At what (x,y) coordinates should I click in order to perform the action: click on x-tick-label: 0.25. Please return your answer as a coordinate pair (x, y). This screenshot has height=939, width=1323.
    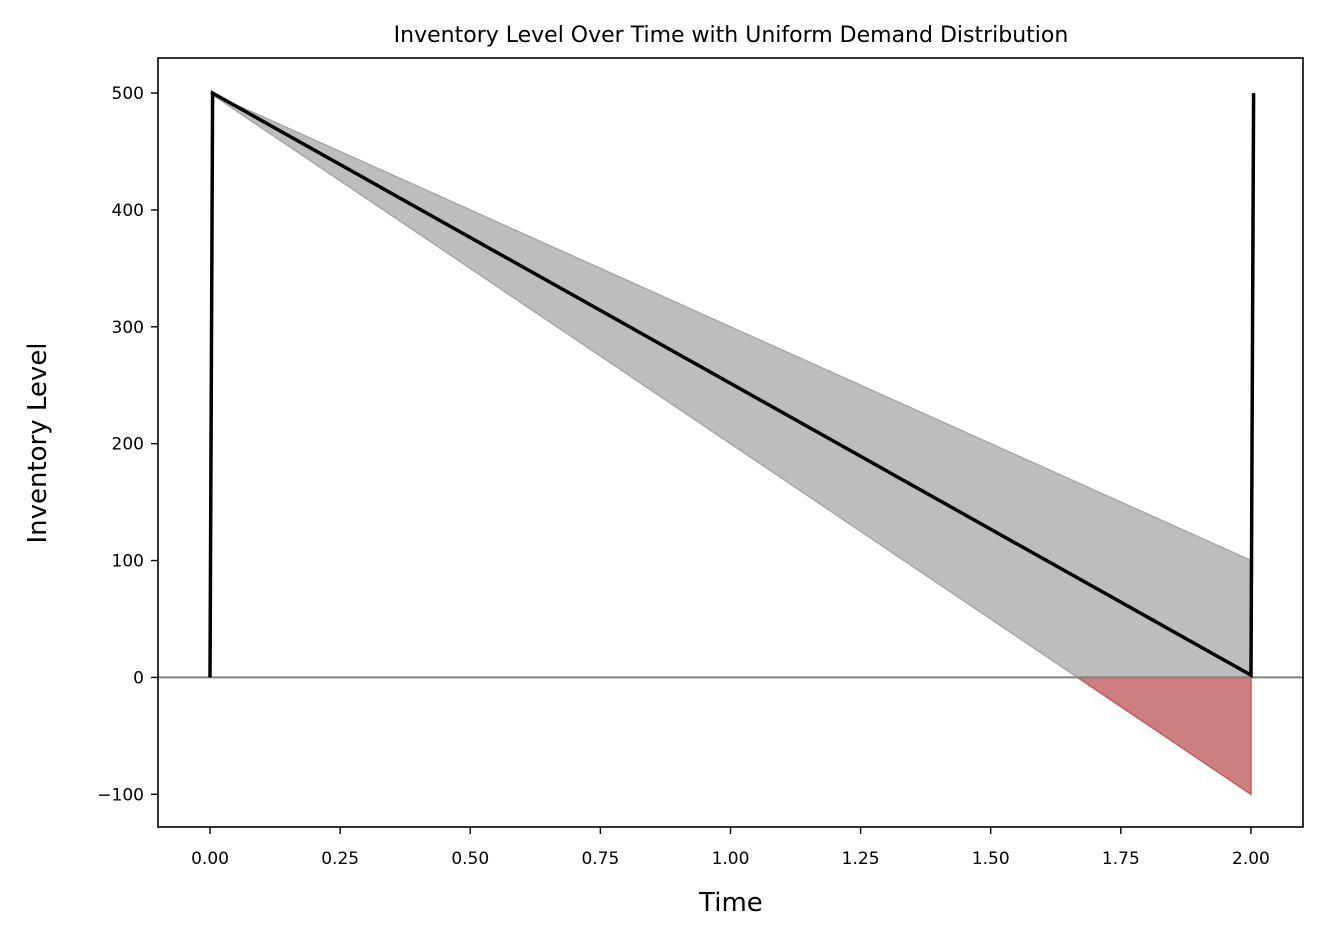
    Looking at the image, I should click on (340, 859).